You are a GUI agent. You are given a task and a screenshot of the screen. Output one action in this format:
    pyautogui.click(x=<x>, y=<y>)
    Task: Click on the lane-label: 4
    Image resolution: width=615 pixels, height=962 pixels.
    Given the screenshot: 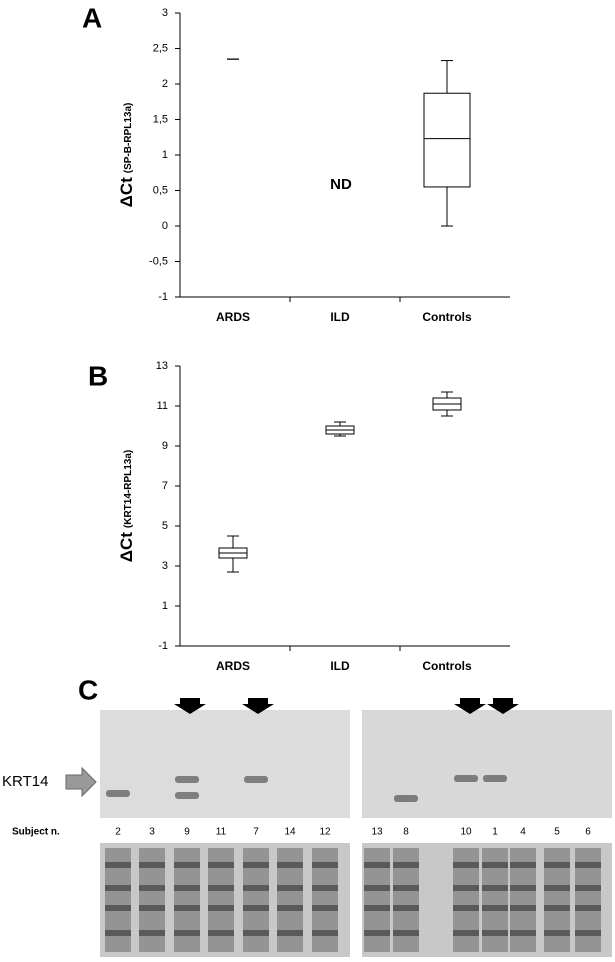 What is the action you would take?
    pyautogui.click(x=523, y=832)
    